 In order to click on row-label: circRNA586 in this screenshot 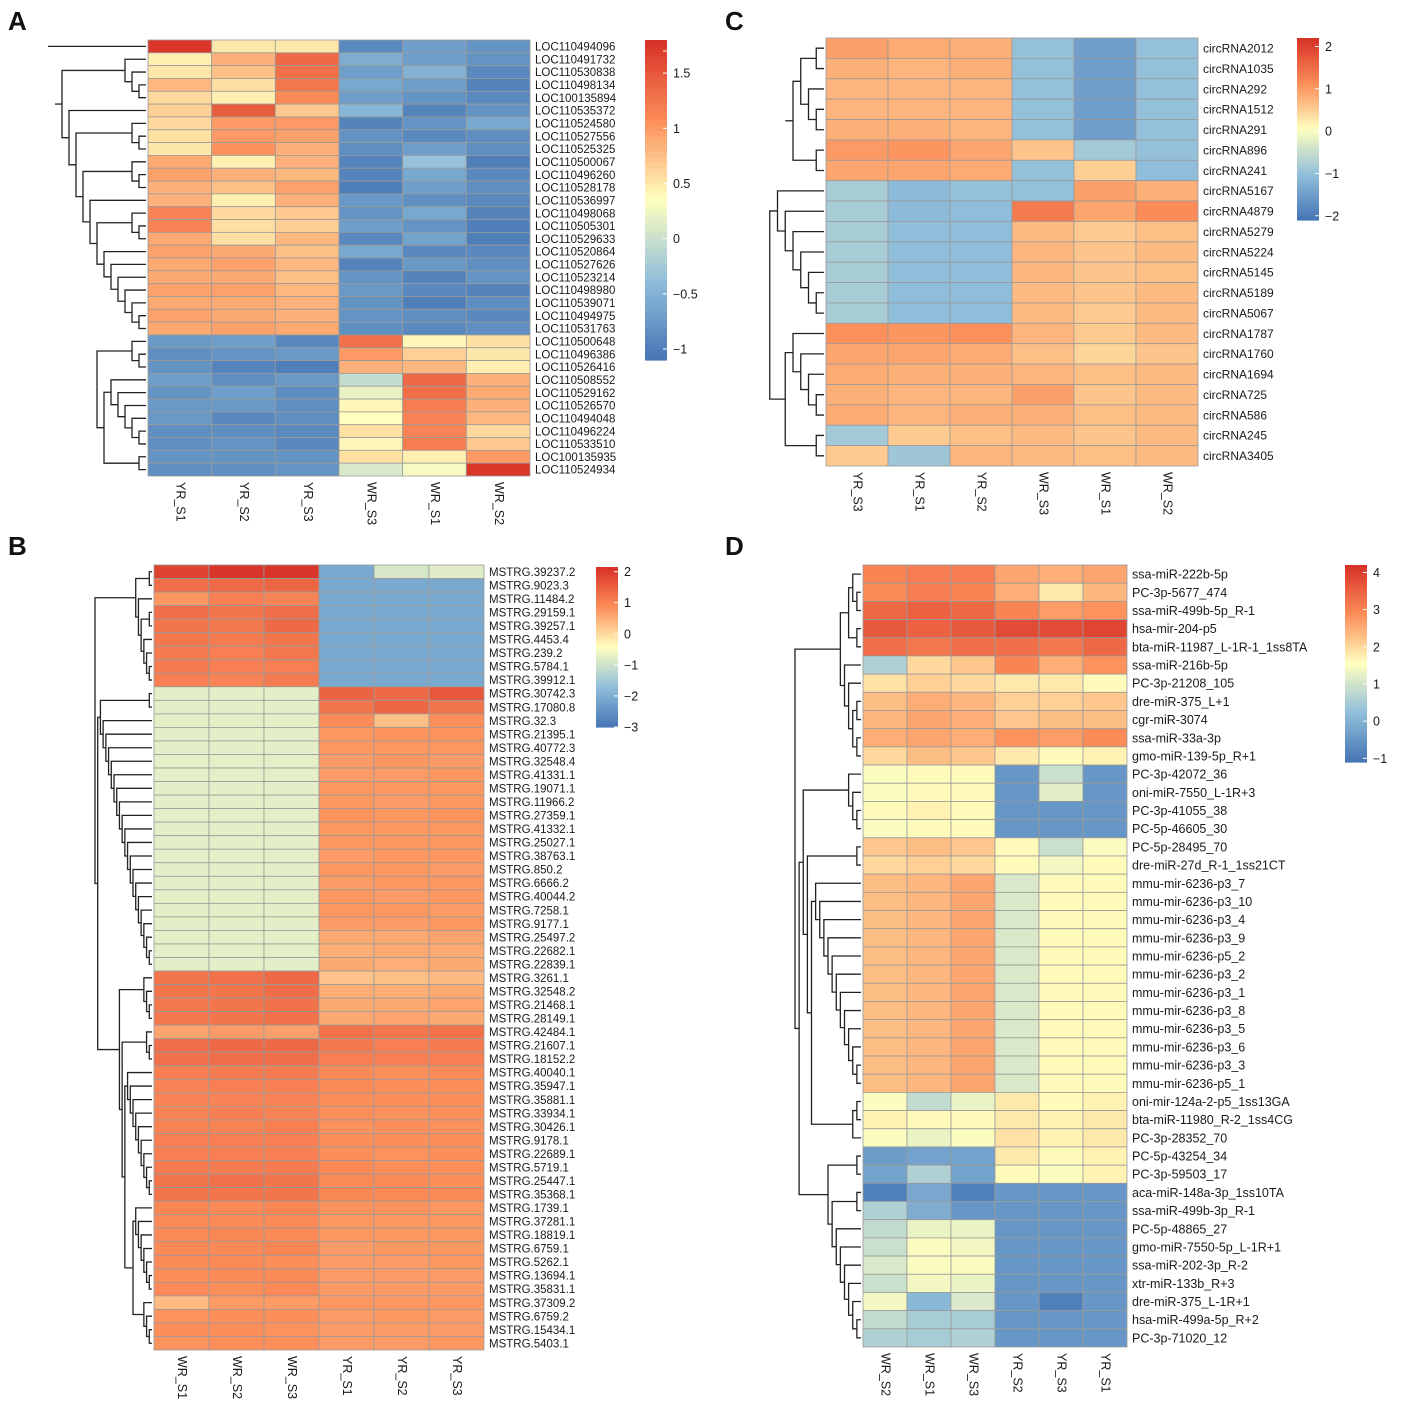, I will do `click(1235, 415)`.